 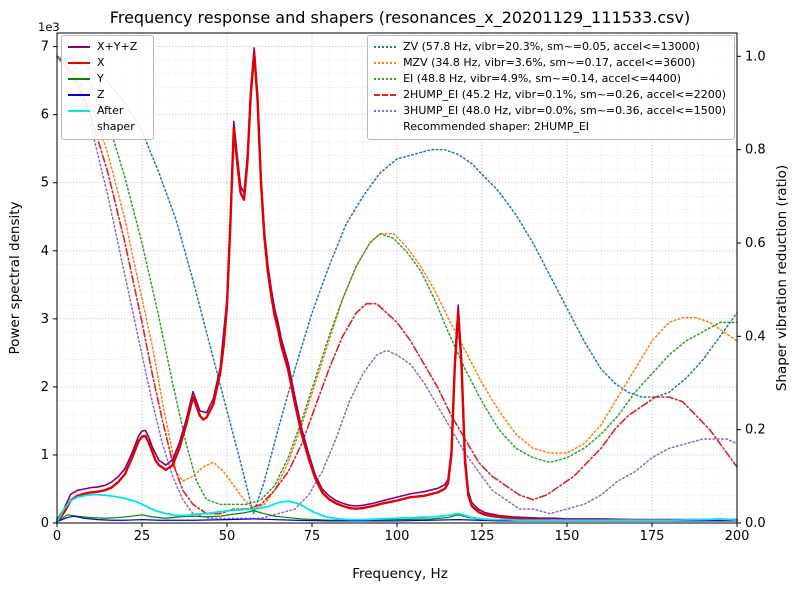 What do you see at coordinates (312, 536) in the screenshot?
I see `x-tick-label: 75` at bounding box center [312, 536].